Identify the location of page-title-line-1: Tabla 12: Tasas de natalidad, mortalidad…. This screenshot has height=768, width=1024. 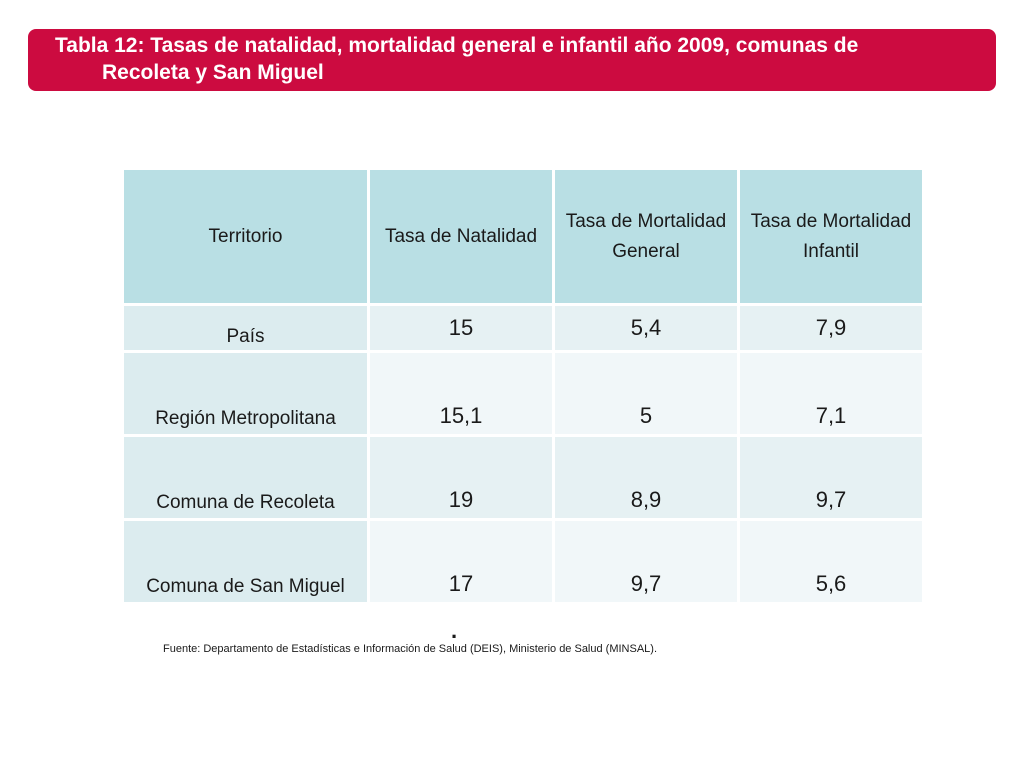
(457, 45).